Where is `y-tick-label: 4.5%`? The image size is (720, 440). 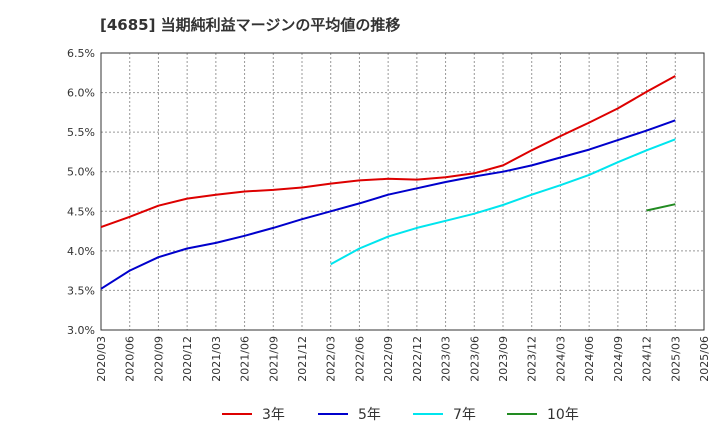
y-tick-label: 4.5% is located at coordinates (81, 211).